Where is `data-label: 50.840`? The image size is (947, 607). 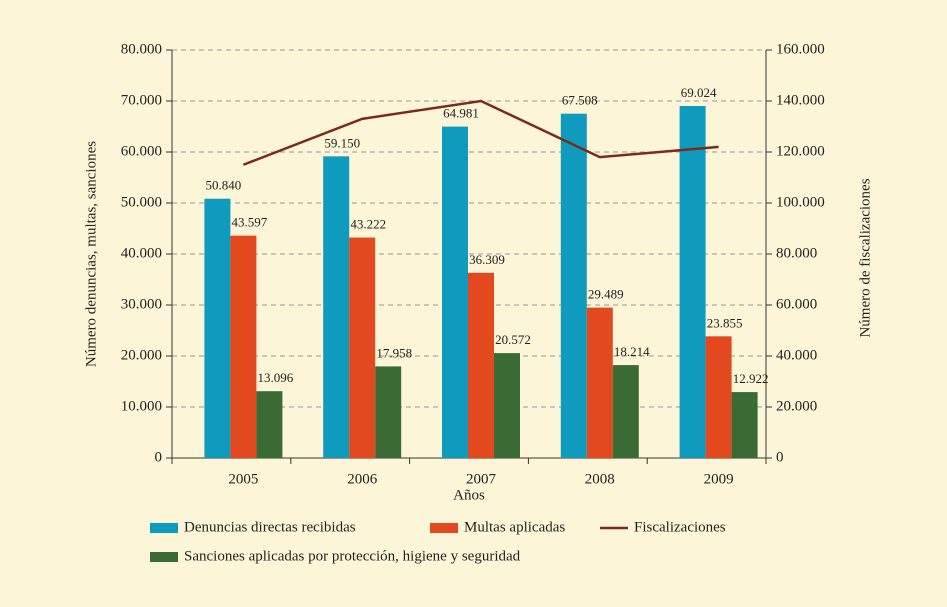
data-label: 50.840 is located at coordinates (224, 185).